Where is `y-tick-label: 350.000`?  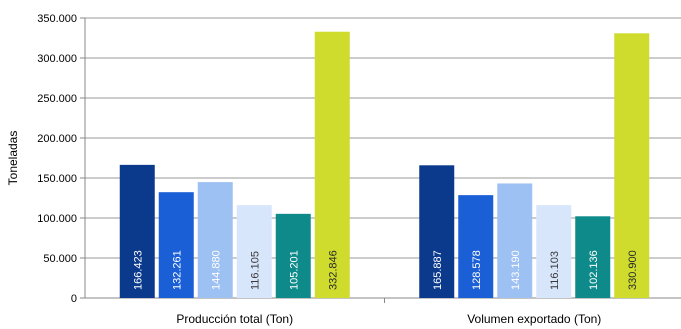 y-tick-label: 350.000 is located at coordinates (57, 19).